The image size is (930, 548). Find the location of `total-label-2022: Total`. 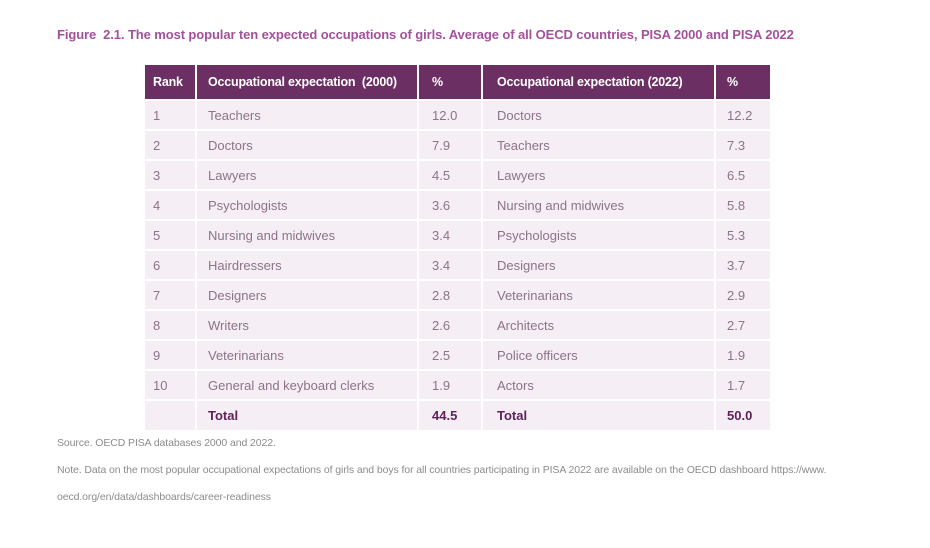

total-label-2022: Total is located at coordinates (598, 414).